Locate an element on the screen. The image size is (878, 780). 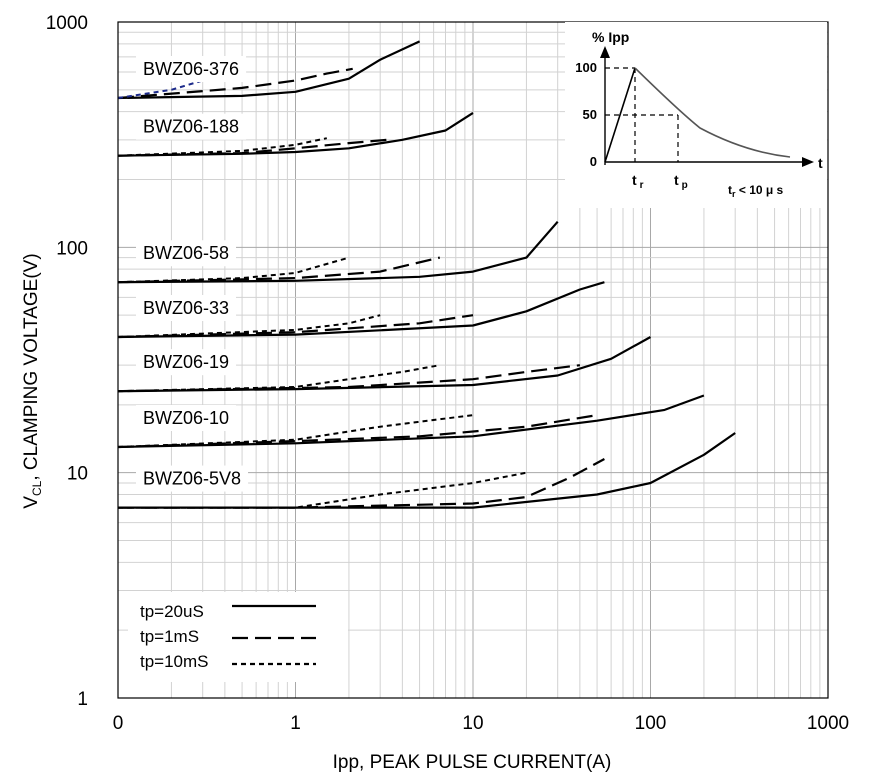
device-label: BWZ06-188 is located at coordinates (191, 127).